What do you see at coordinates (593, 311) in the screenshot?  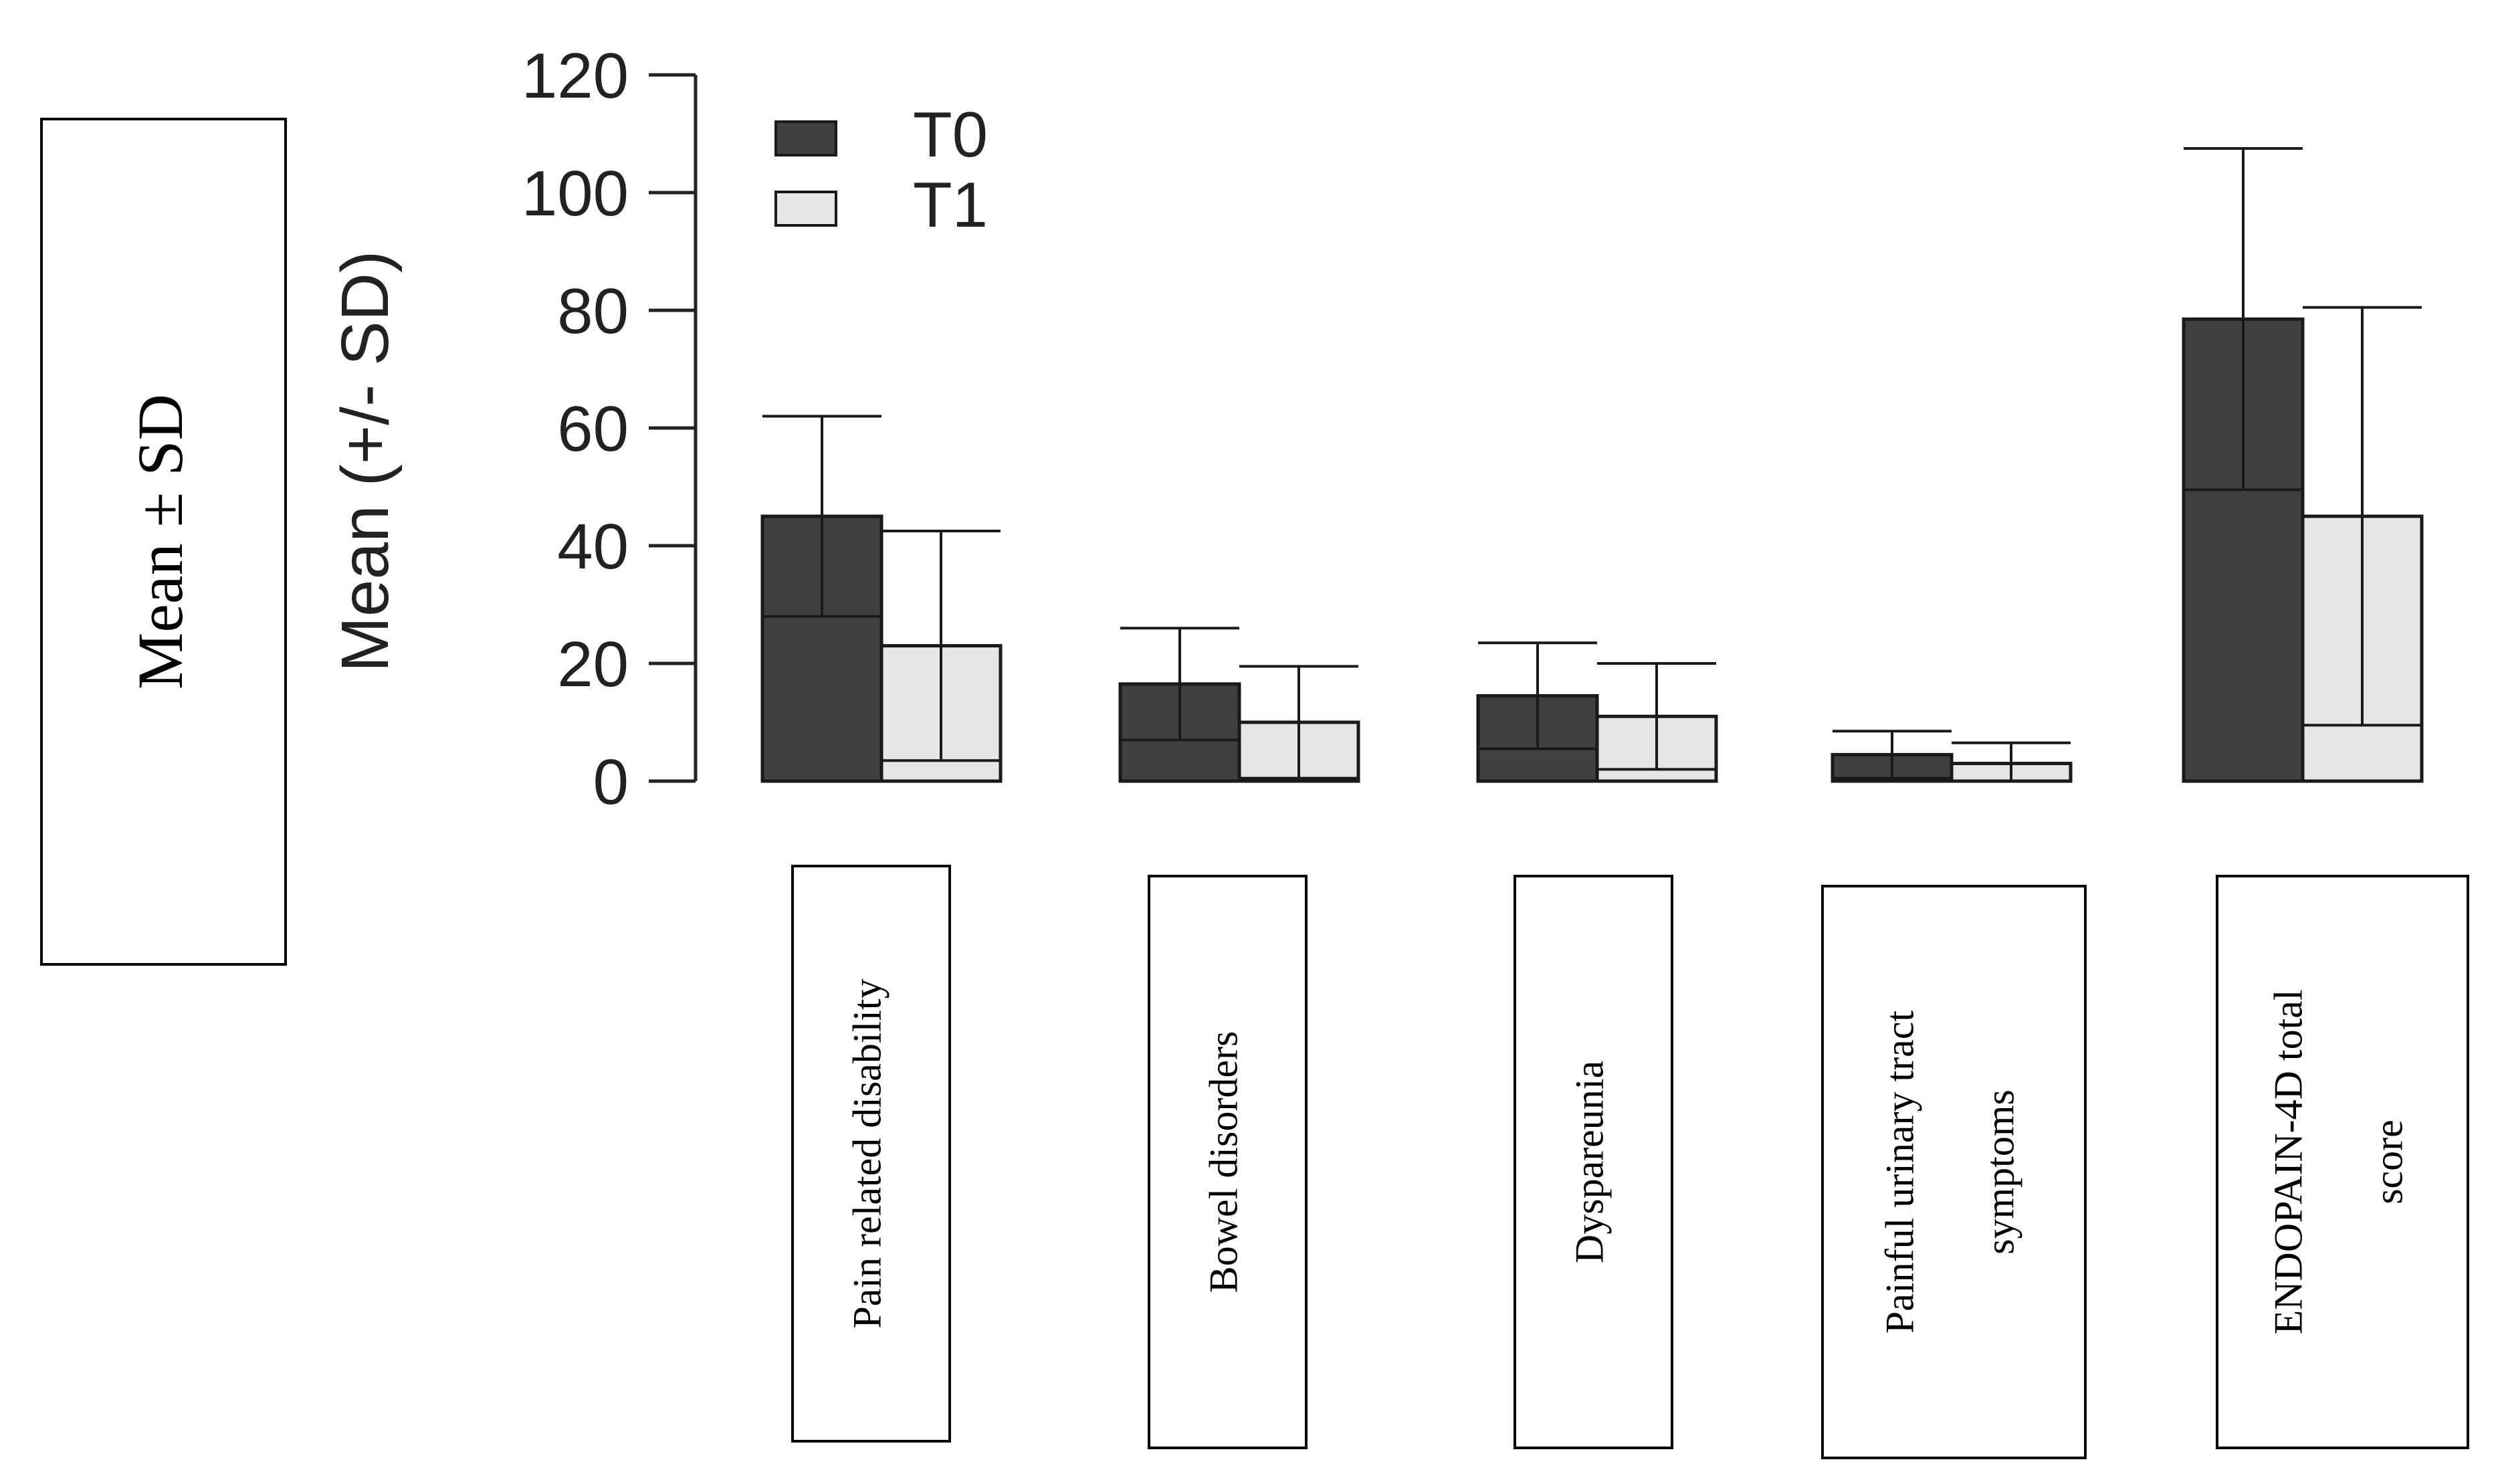 I see `y-tick-label: 80` at bounding box center [593, 311].